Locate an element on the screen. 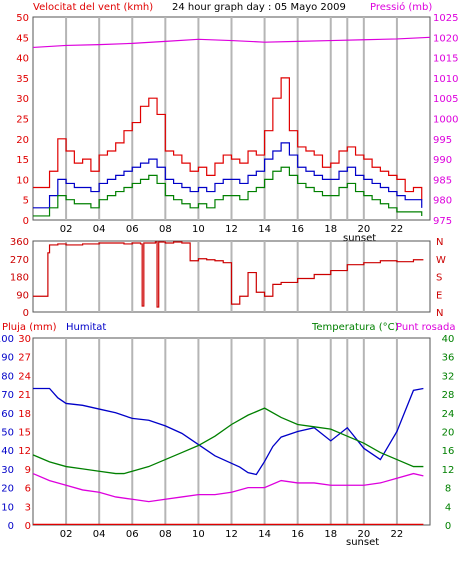 Image resolution: width=465 pixels, height=563 pixels. wind-x-tick-label: 14 is located at coordinates (264, 229).